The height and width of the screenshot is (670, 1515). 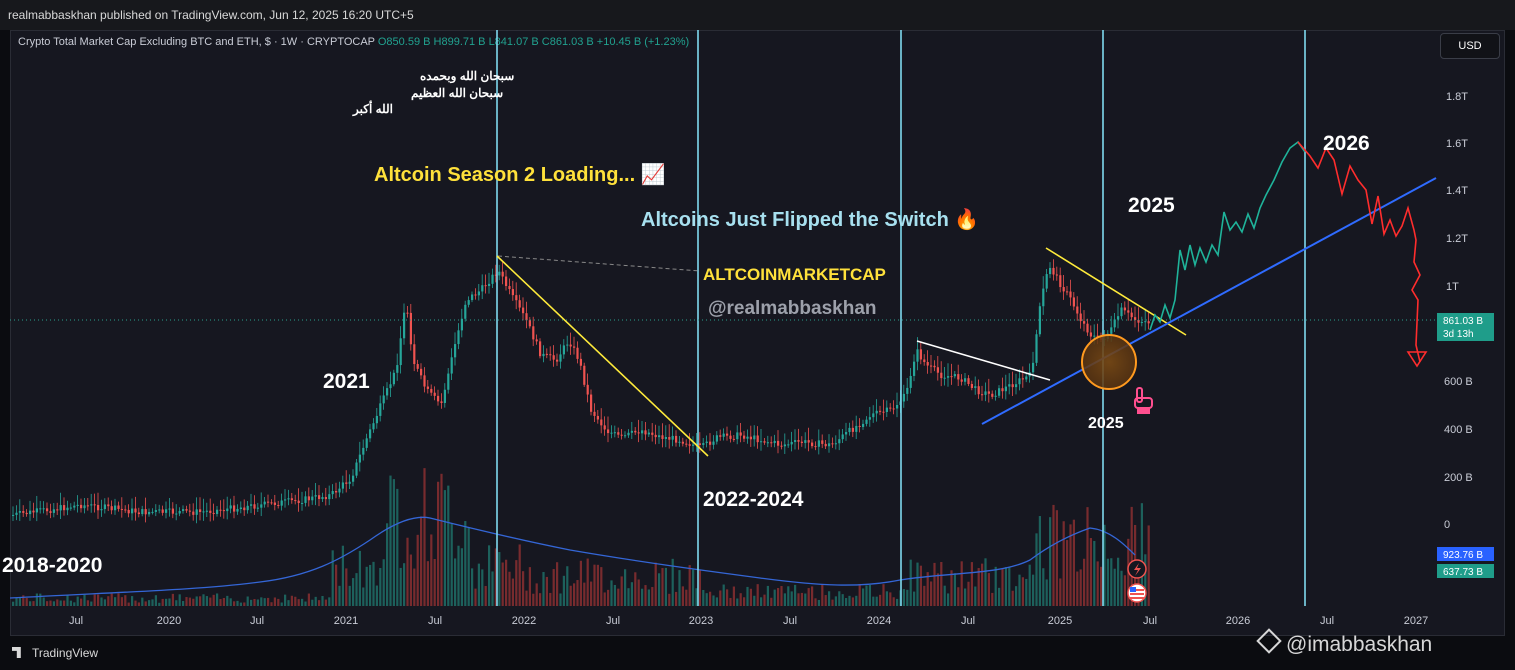 I want to click on bear-trendline, so click(x=602, y=356).